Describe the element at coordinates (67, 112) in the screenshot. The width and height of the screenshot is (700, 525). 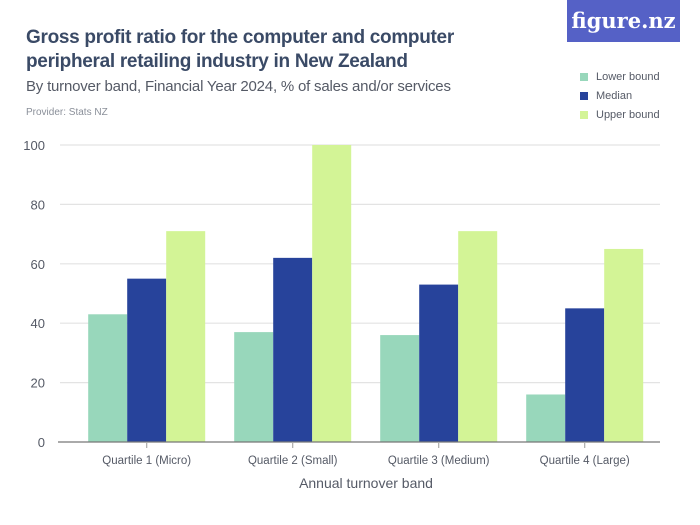
I see `provider-label: Provider: Stats NZ` at that location.